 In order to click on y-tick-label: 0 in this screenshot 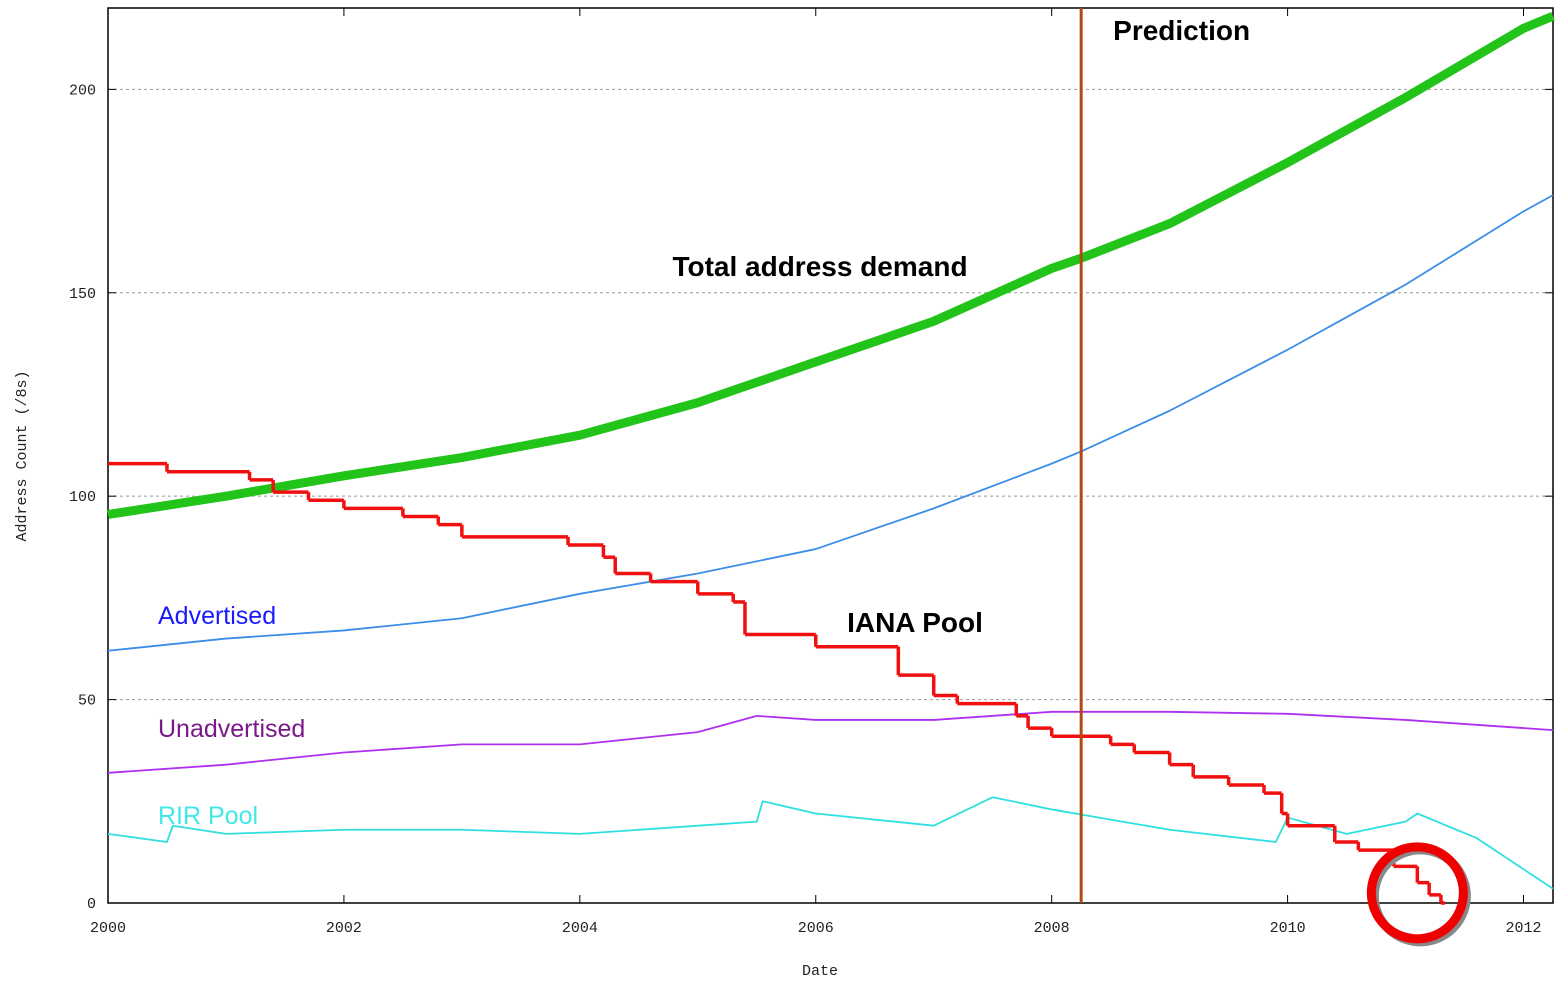, I will do `click(91, 904)`.